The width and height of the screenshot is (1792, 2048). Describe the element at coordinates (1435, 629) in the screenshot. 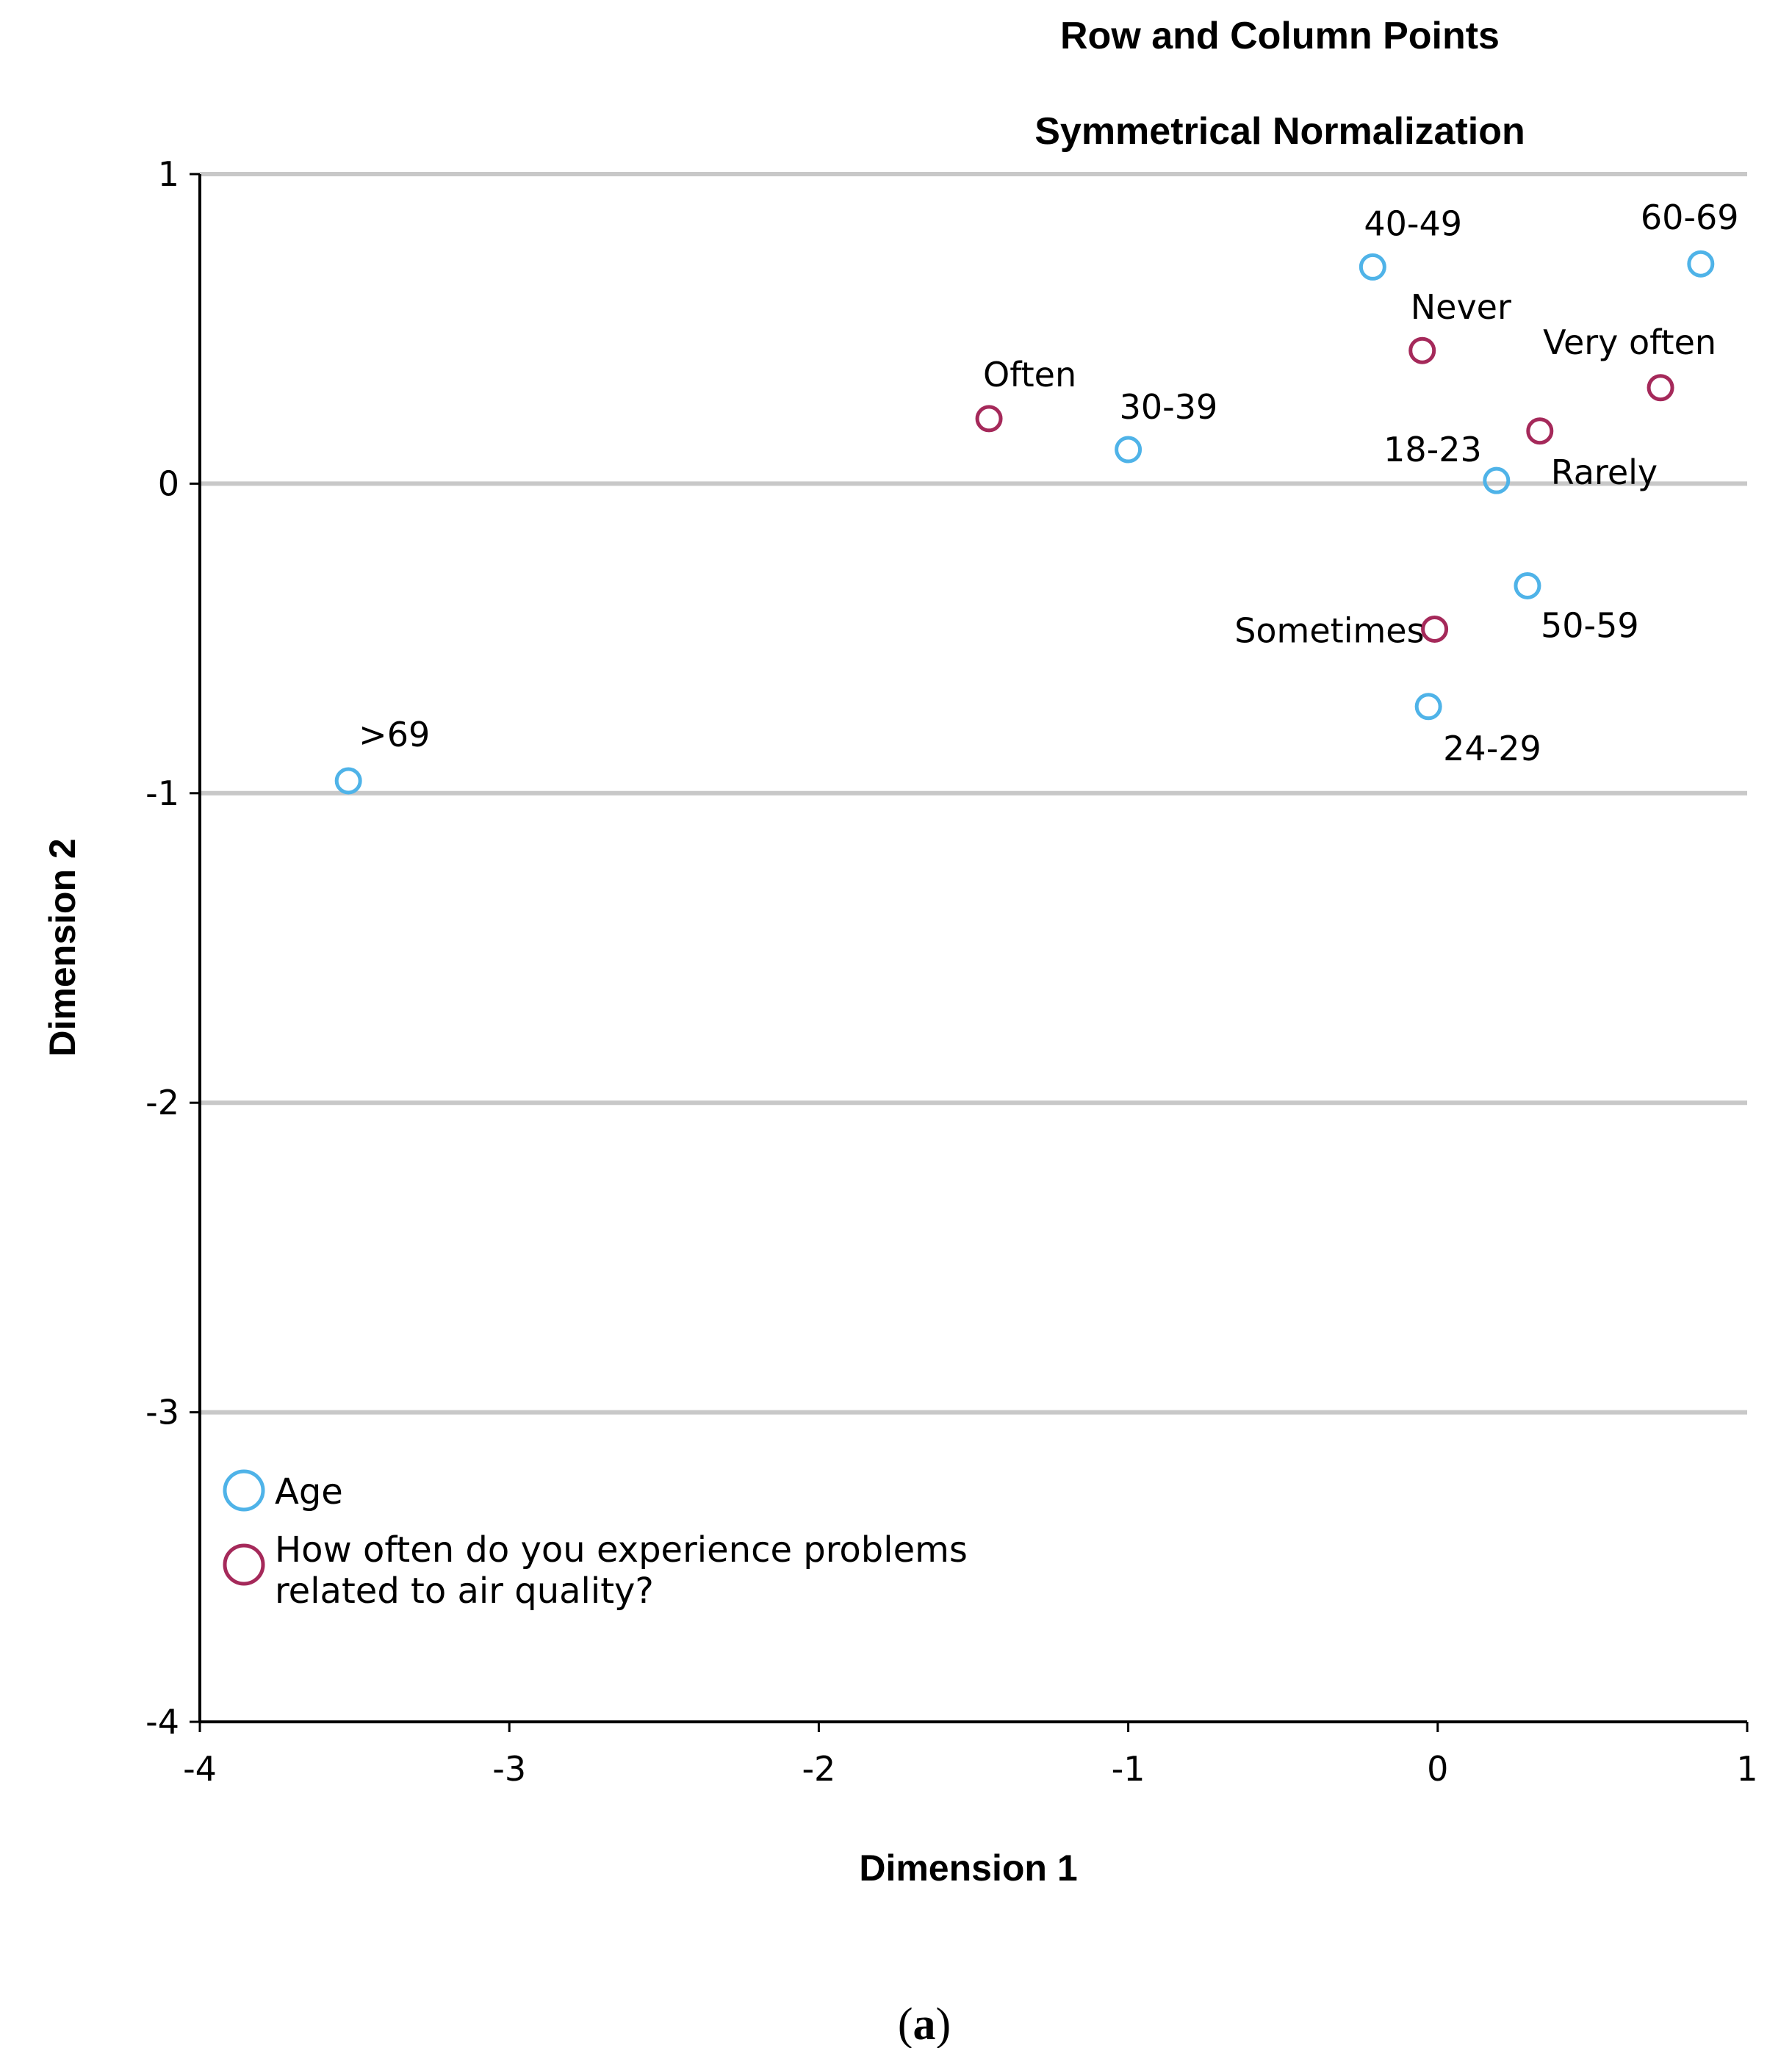

I see `point-freq-sometimes` at that location.